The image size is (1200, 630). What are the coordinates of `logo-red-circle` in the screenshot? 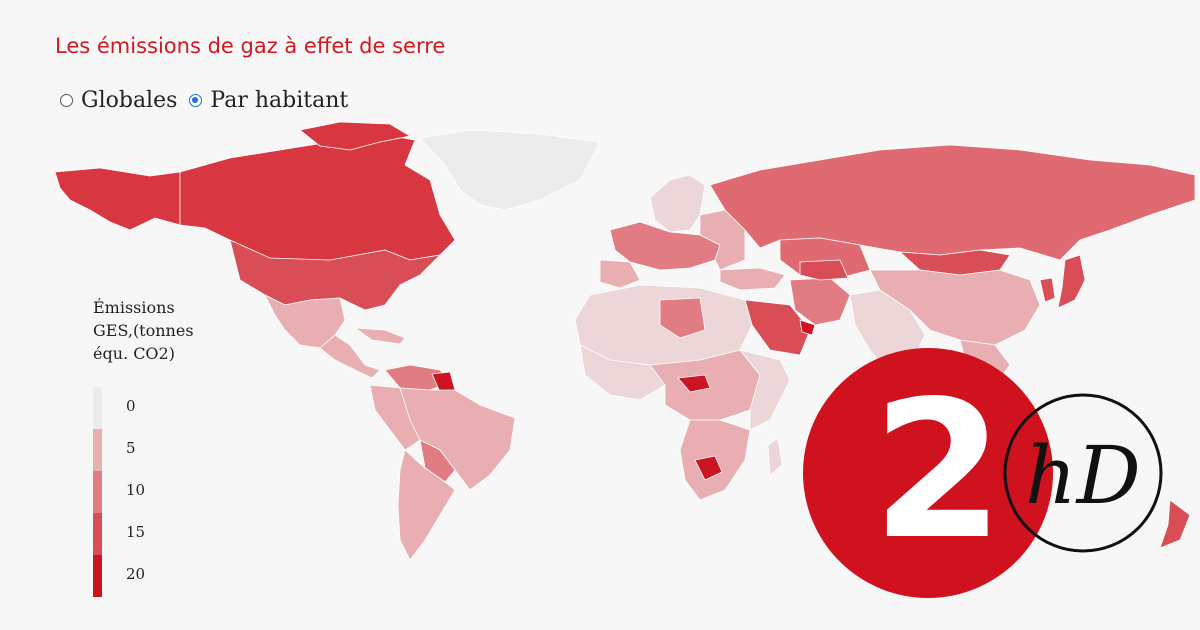 It's located at (928, 473).